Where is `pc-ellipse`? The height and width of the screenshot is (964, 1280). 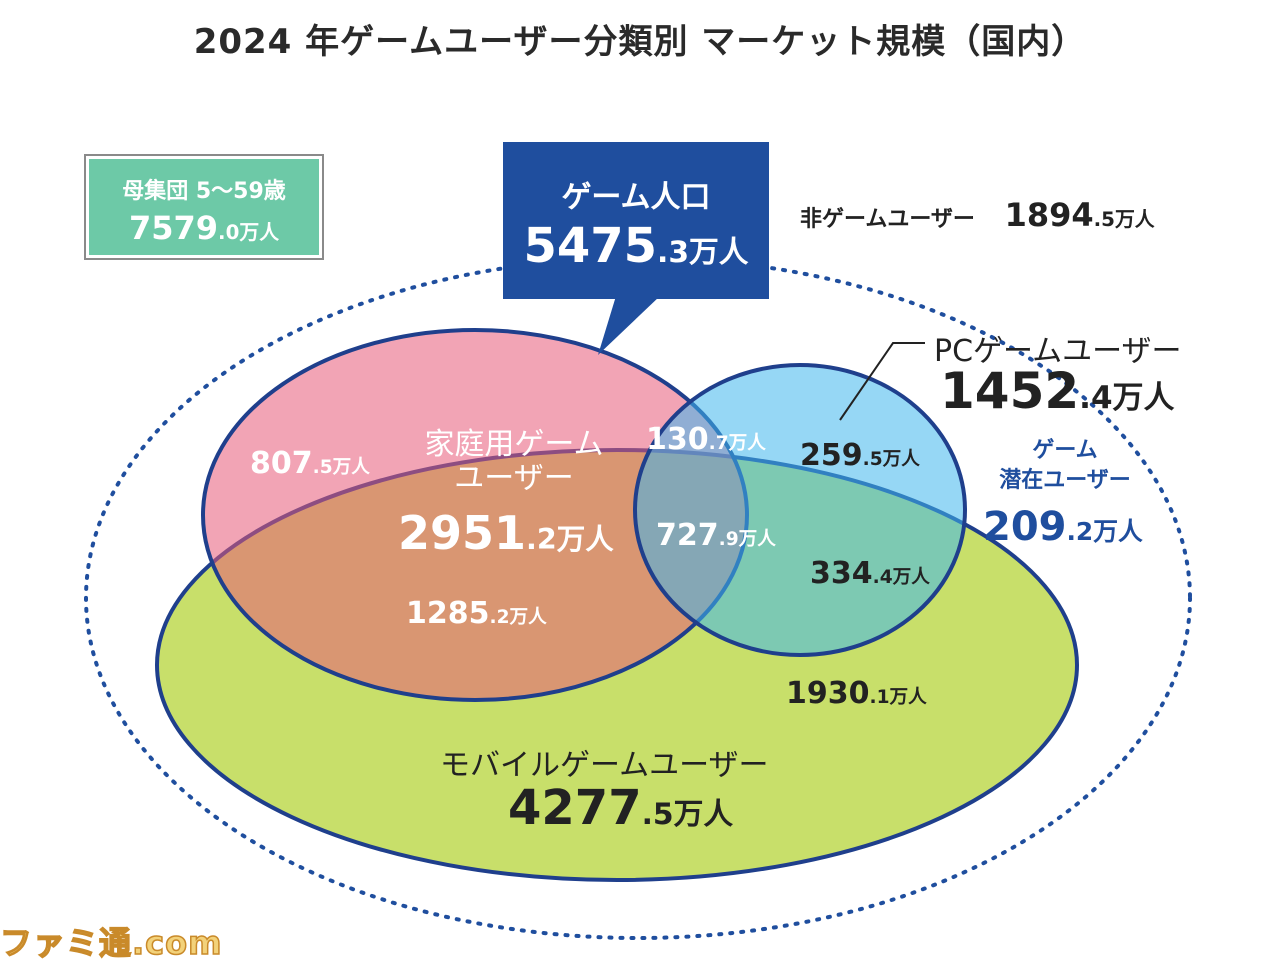 pc-ellipse is located at coordinates (800, 510).